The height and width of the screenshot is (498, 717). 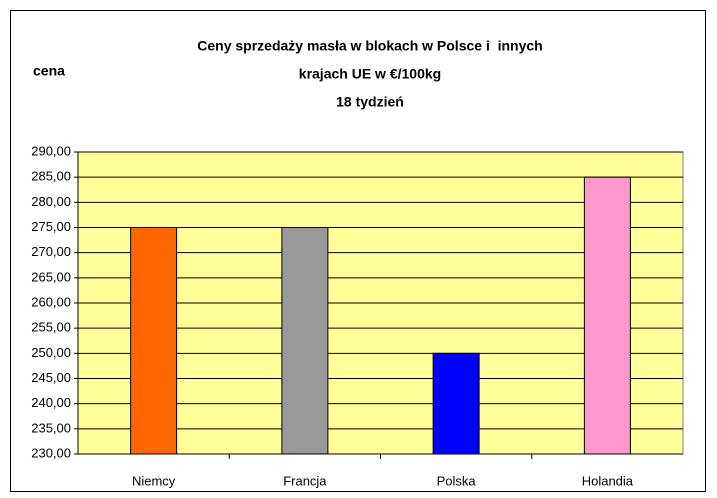 What do you see at coordinates (457, 480) in the screenshot?
I see `x-tick-label: Polska` at bounding box center [457, 480].